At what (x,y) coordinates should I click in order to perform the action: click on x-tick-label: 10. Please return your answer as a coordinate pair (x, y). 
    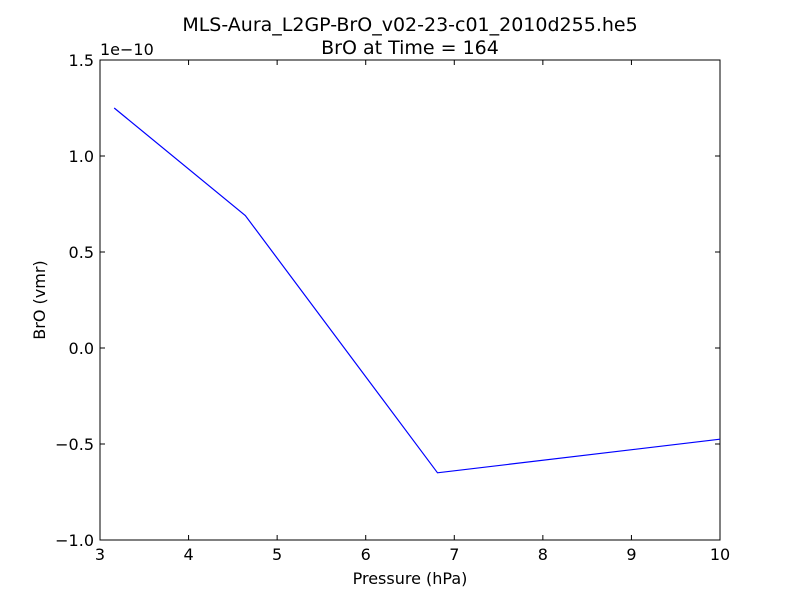
    Looking at the image, I should click on (720, 554).